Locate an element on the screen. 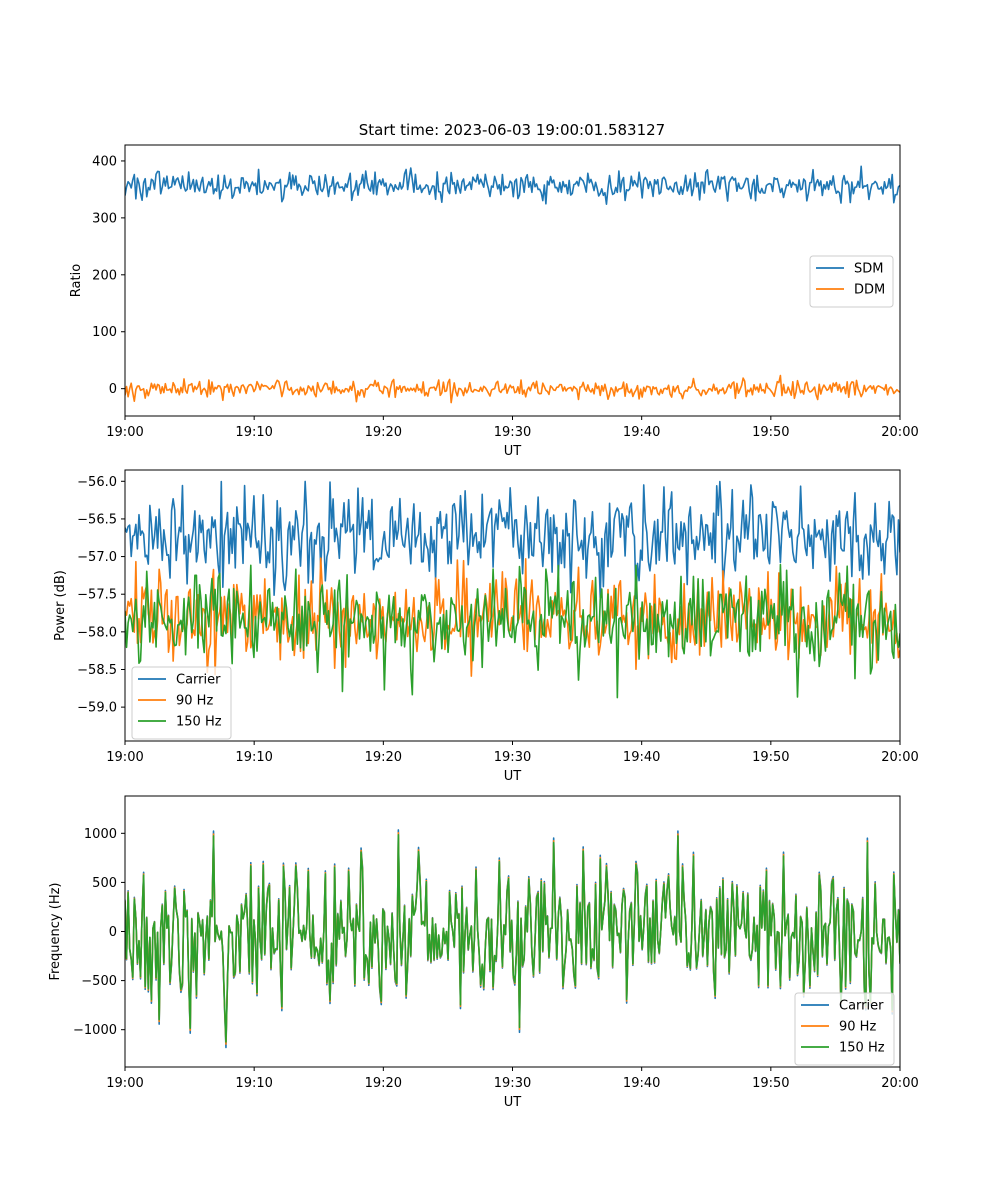 Image resolution: width=1000 pixels, height=1200 pixels. y-tick-label: 500 is located at coordinates (104, 883).